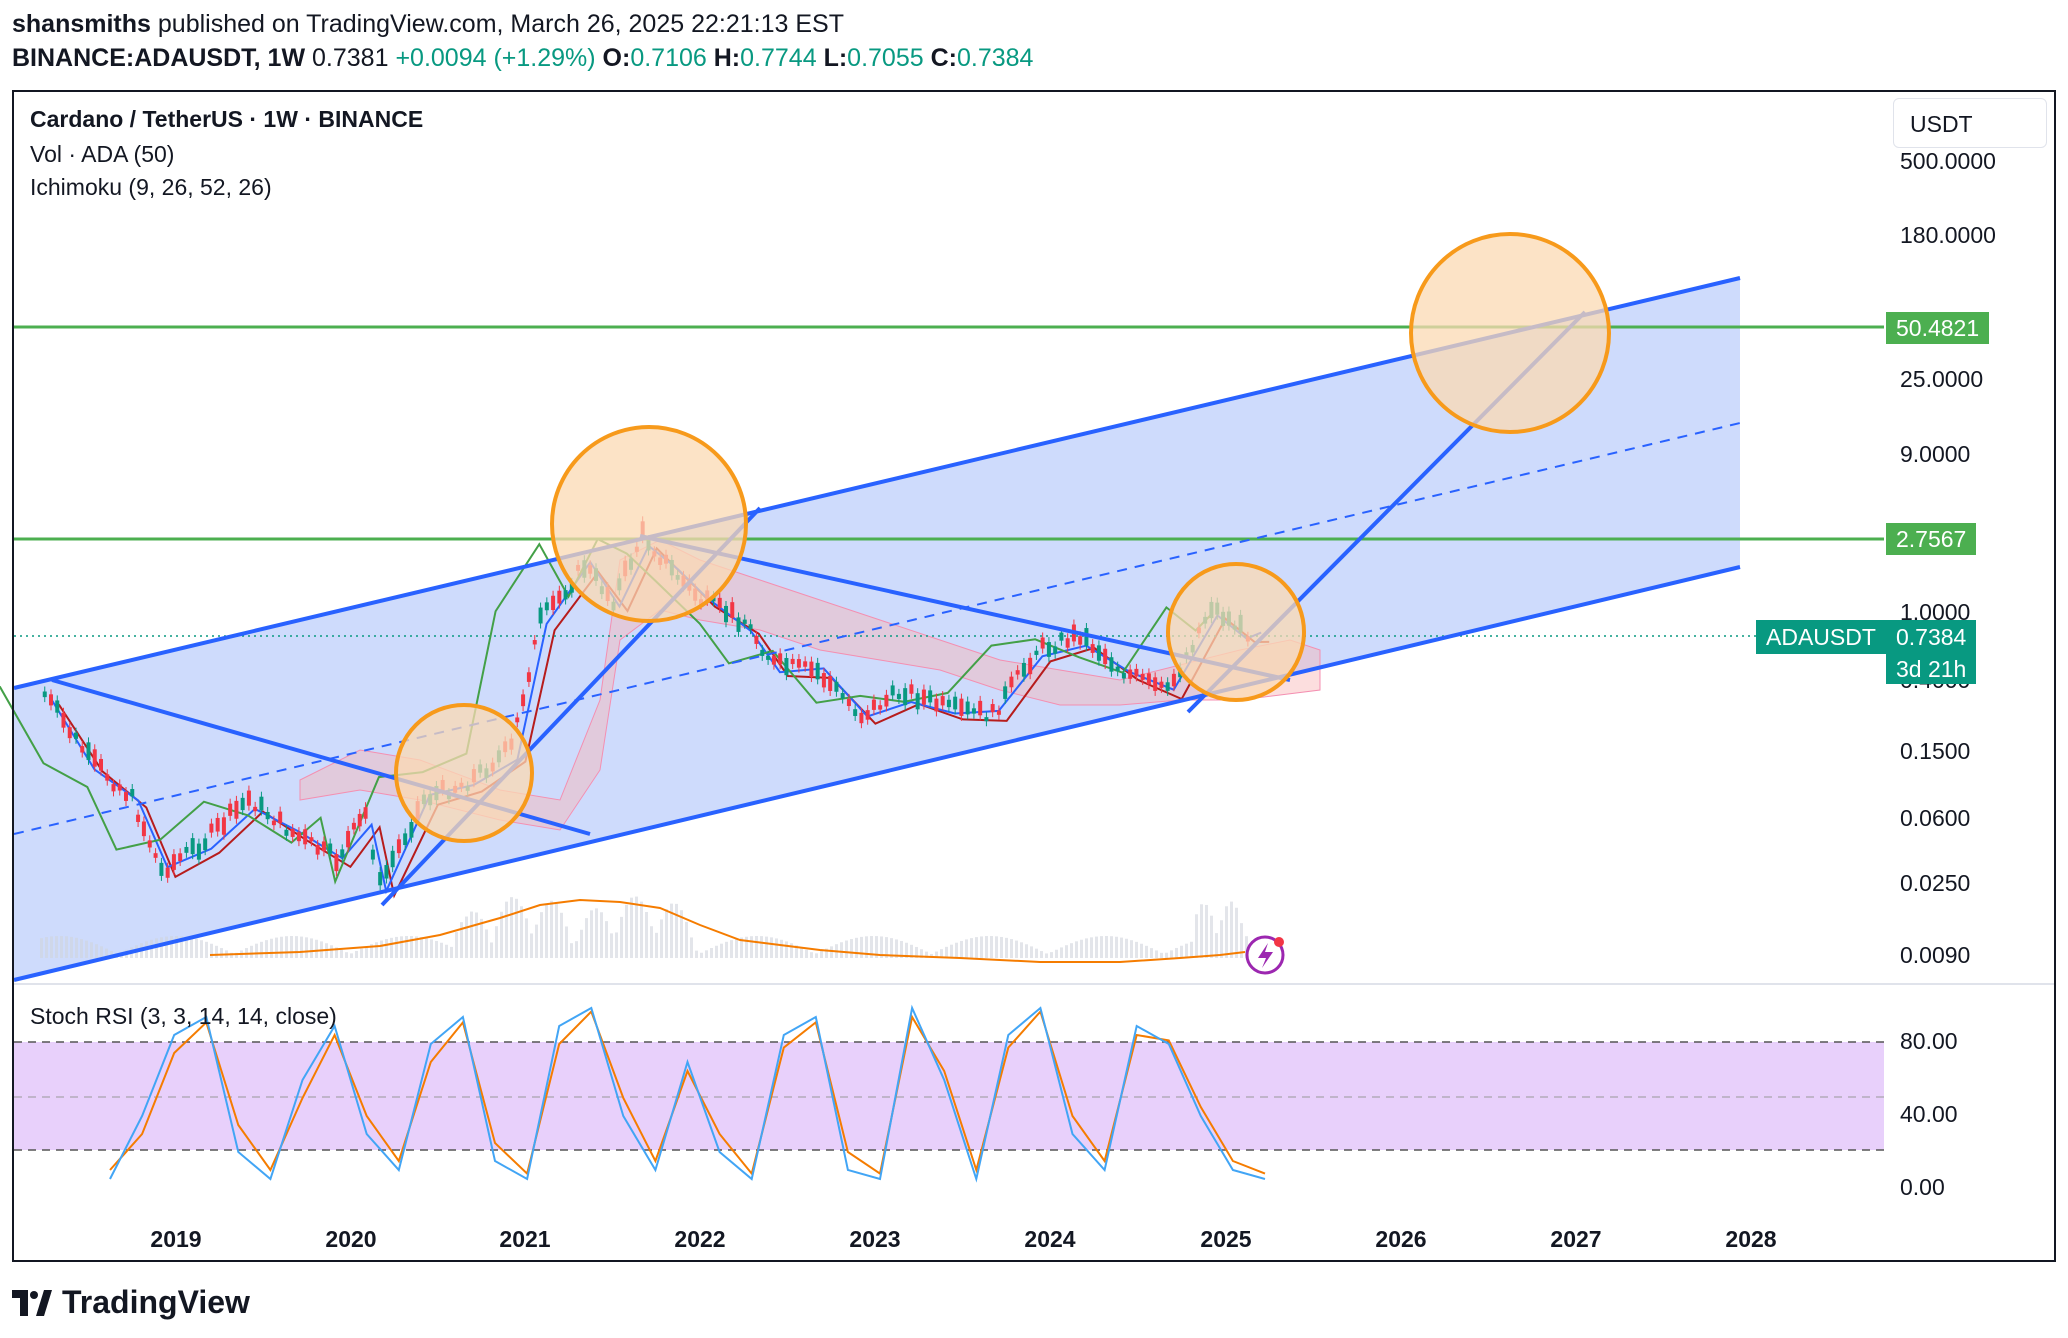  What do you see at coordinates (102, 154) in the screenshot?
I see `volume-legend: Vol · ADA (50)` at bounding box center [102, 154].